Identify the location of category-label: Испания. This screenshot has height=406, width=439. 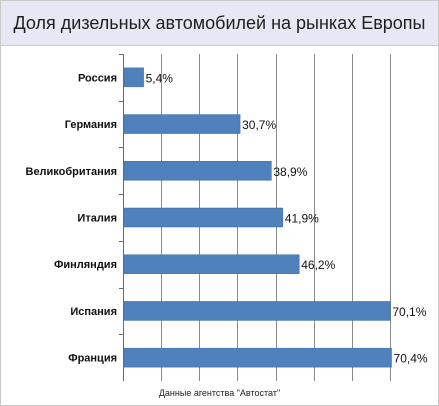
(93, 312).